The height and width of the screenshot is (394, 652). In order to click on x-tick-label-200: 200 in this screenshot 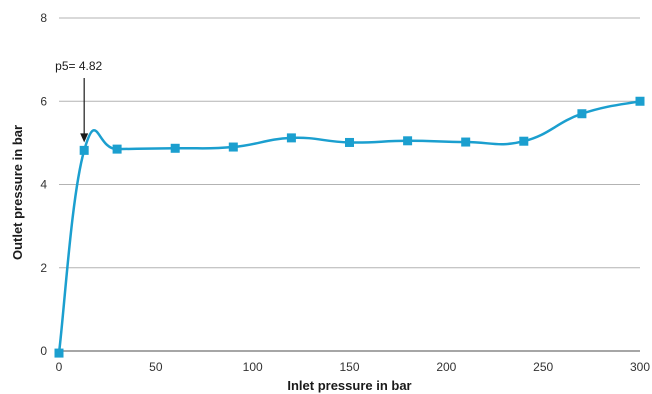, I will do `click(446, 367)`.